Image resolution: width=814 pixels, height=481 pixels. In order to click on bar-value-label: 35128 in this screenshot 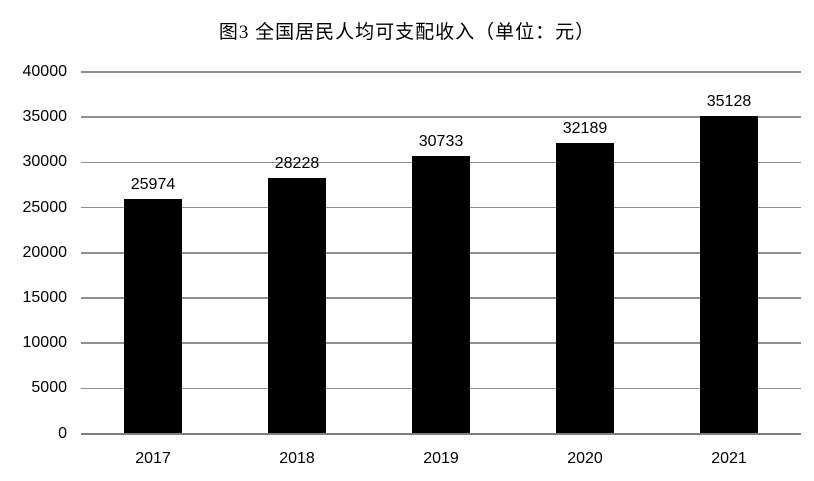, I will do `click(729, 102)`.